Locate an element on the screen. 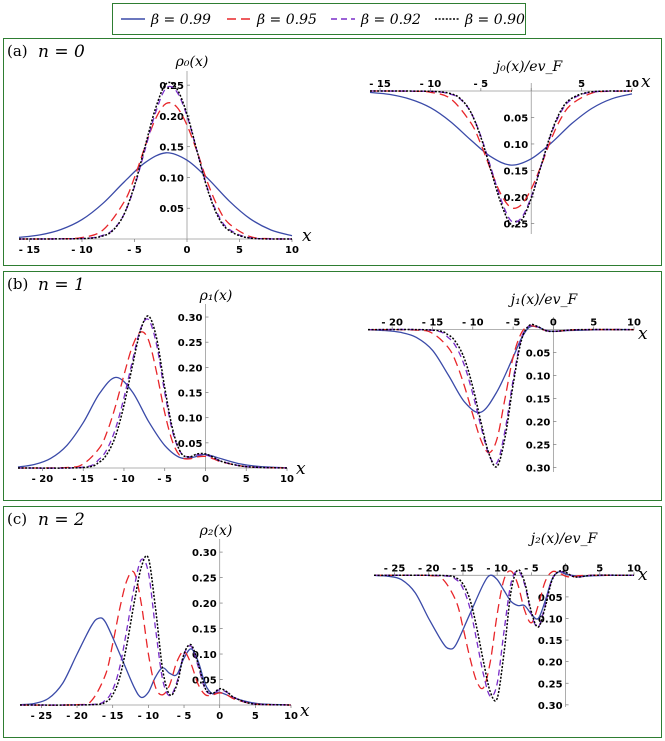 This screenshot has height=741, width=665. legend-label-1: β = 0.99 is located at coordinates (180, 20).